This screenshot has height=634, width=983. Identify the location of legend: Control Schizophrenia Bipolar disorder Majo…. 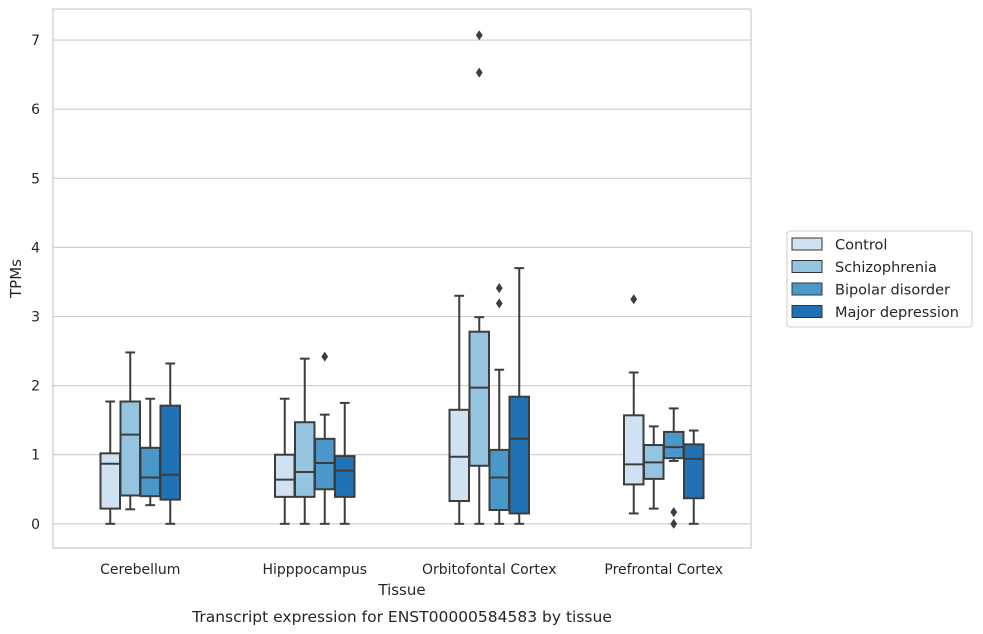
(879, 279).